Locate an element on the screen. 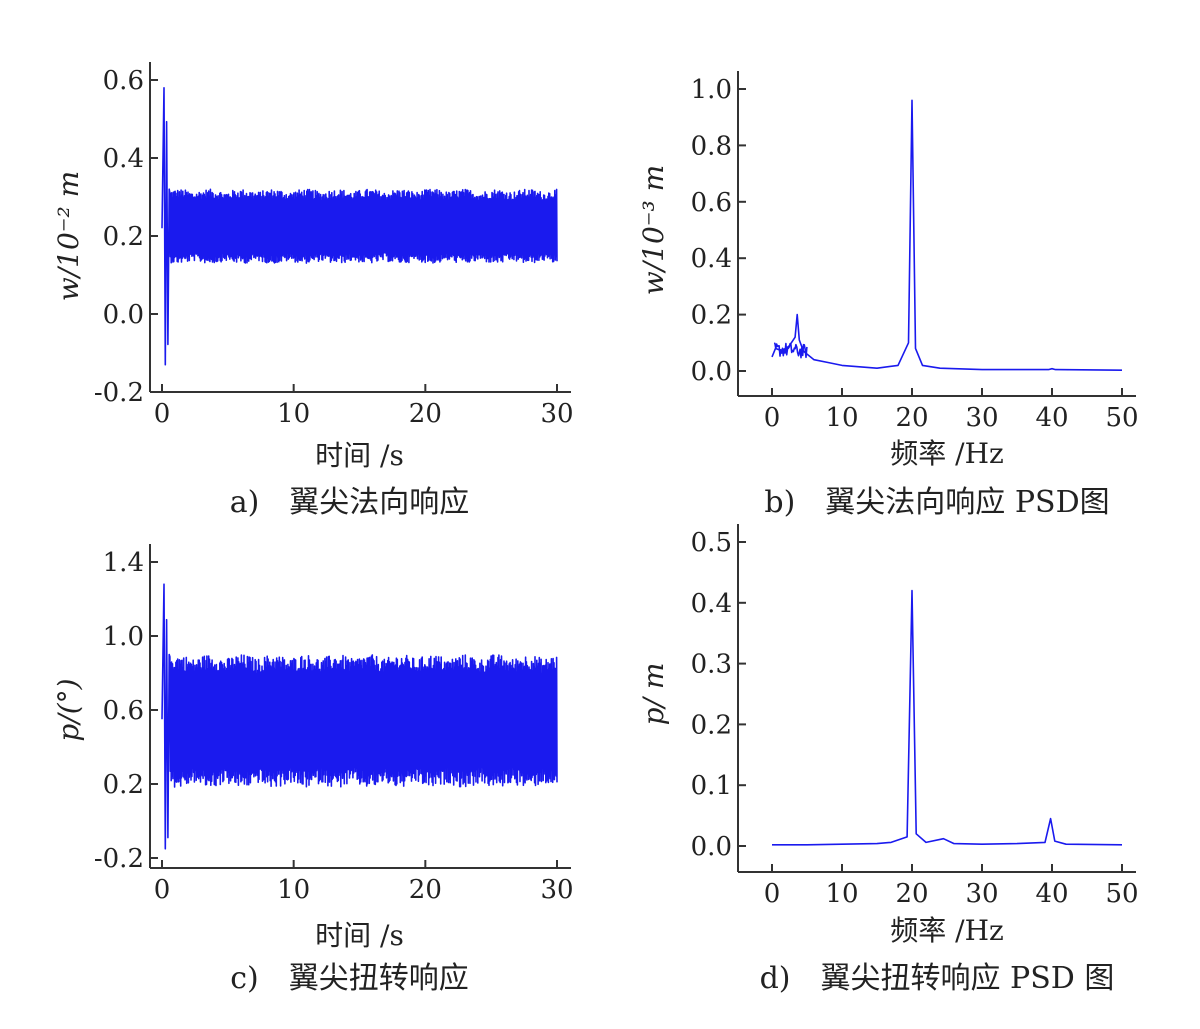 The height and width of the screenshot is (1029, 1200). y-axis-label: w/10⁻² m is located at coordinates (68, 236).